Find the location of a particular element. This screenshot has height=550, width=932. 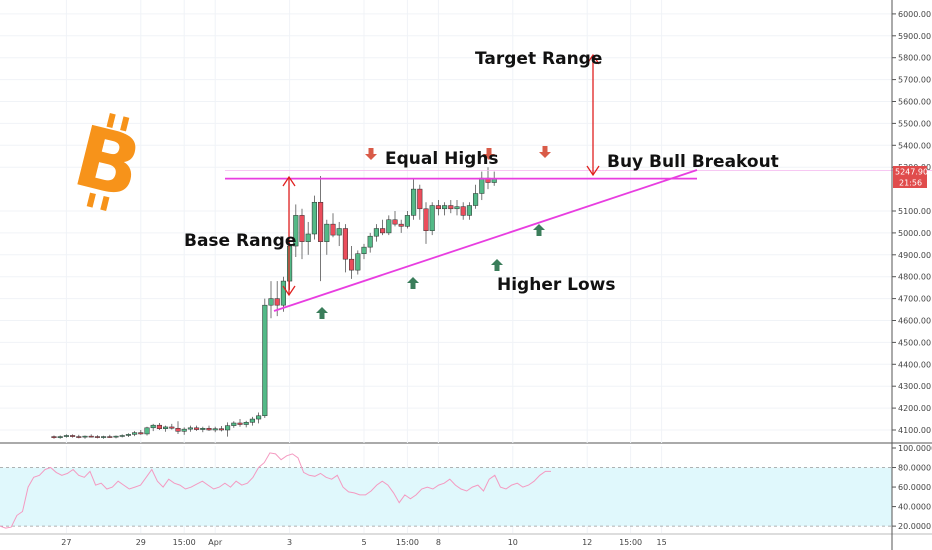

equal-high-down-arrow-icon is located at coordinates (371, 154).